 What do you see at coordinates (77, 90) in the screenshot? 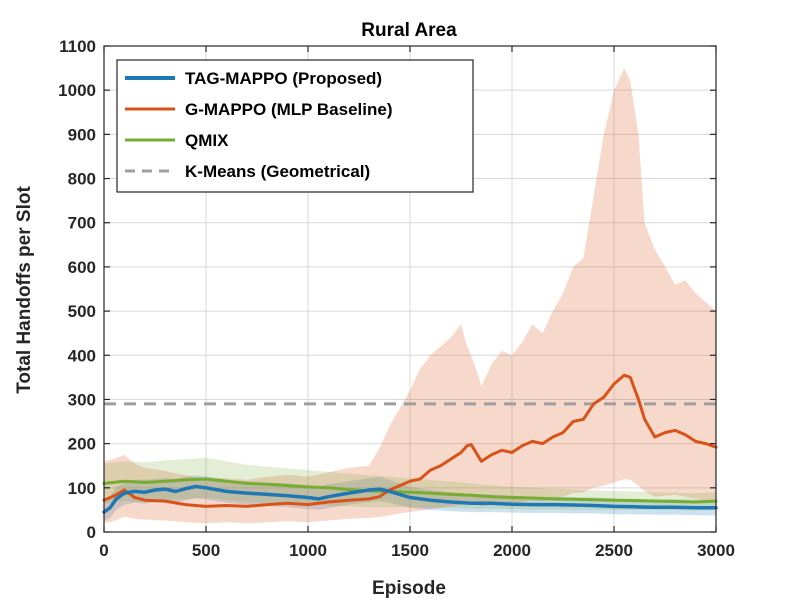
I see `y-tick-label: 1000` at bounding box center [77, 90].